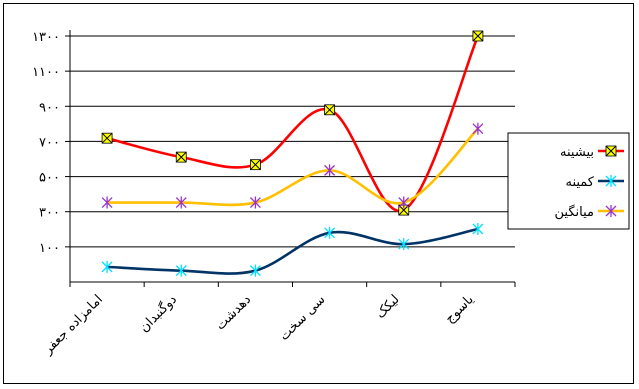  I want to click on x-category-label: لیکک, so click(387, 306).